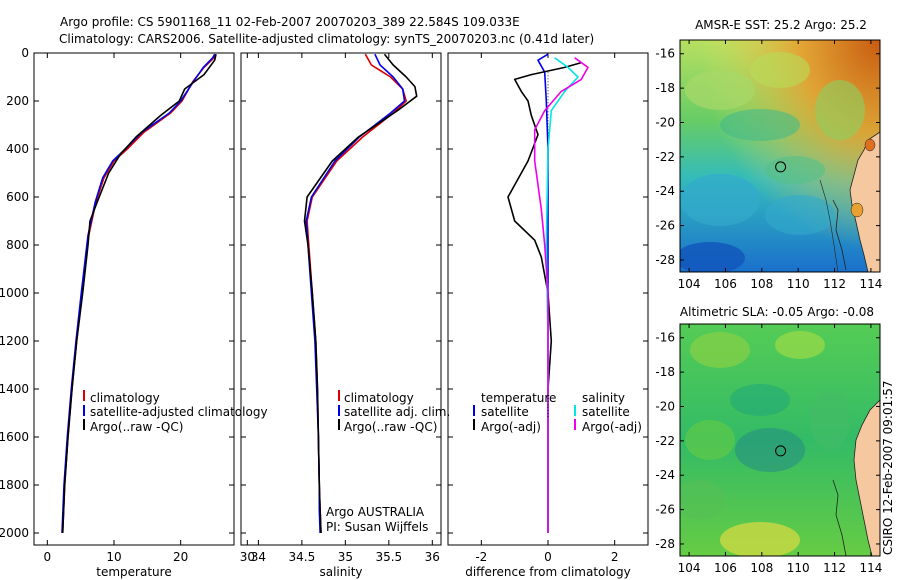 The image size is (900, 580). What do you see at coordinates (17, 245) in the screenshot?
I see `y-tick-label: 800` at bounding box center [17, 245].